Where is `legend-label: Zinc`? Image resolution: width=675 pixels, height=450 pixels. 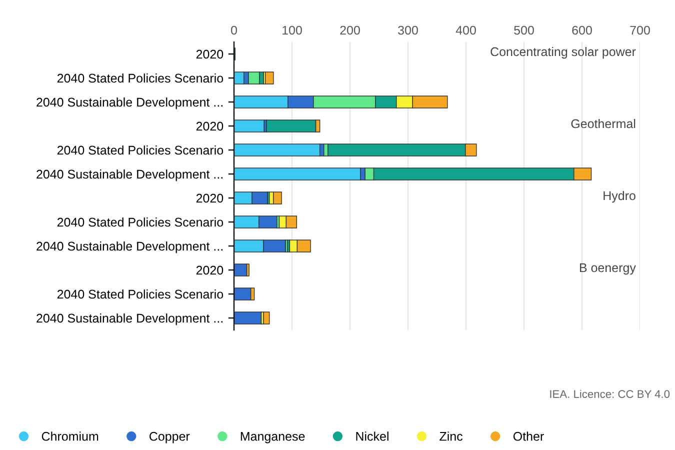 legend-label: Zinc is located at coordinates (451, 436).